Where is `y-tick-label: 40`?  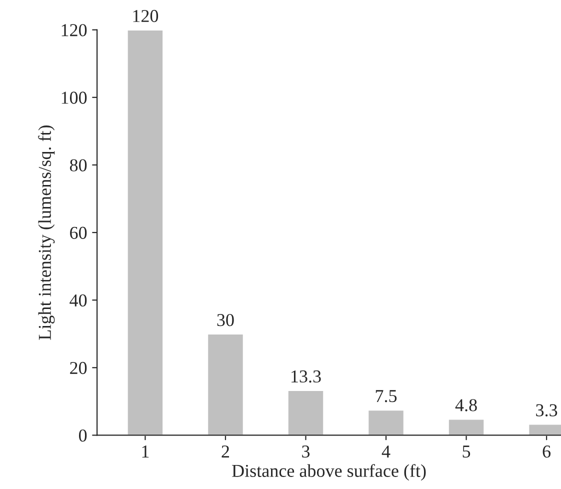 y-tick-label: 40 is located at coordinates (78, 300).